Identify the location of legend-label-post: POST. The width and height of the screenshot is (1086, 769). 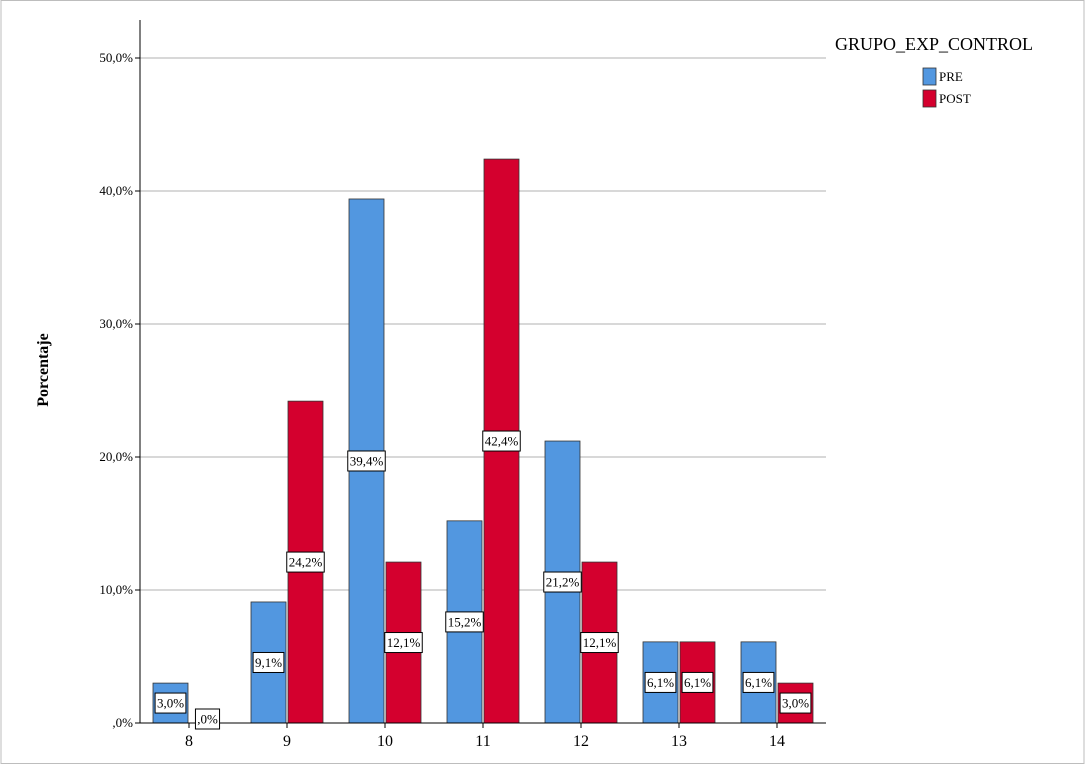
(955, 98).